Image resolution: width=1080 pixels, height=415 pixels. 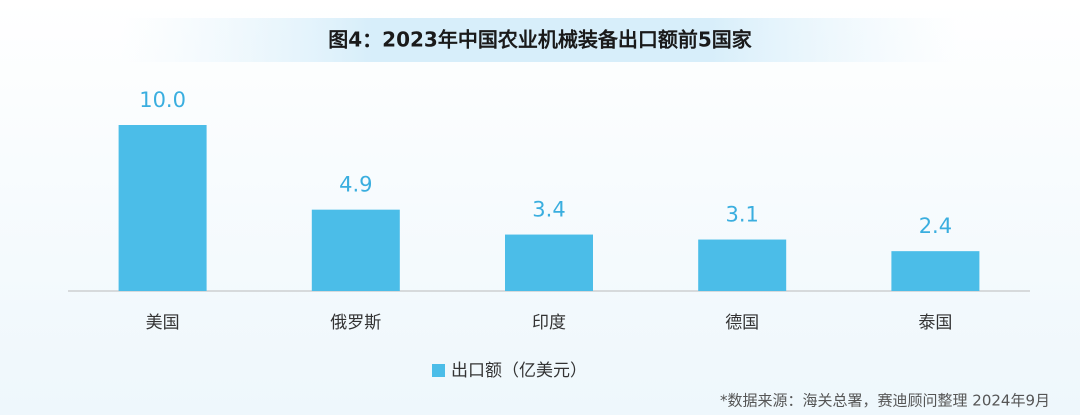 I want to click on value-label: 3.1, so click(x=741, y=215).